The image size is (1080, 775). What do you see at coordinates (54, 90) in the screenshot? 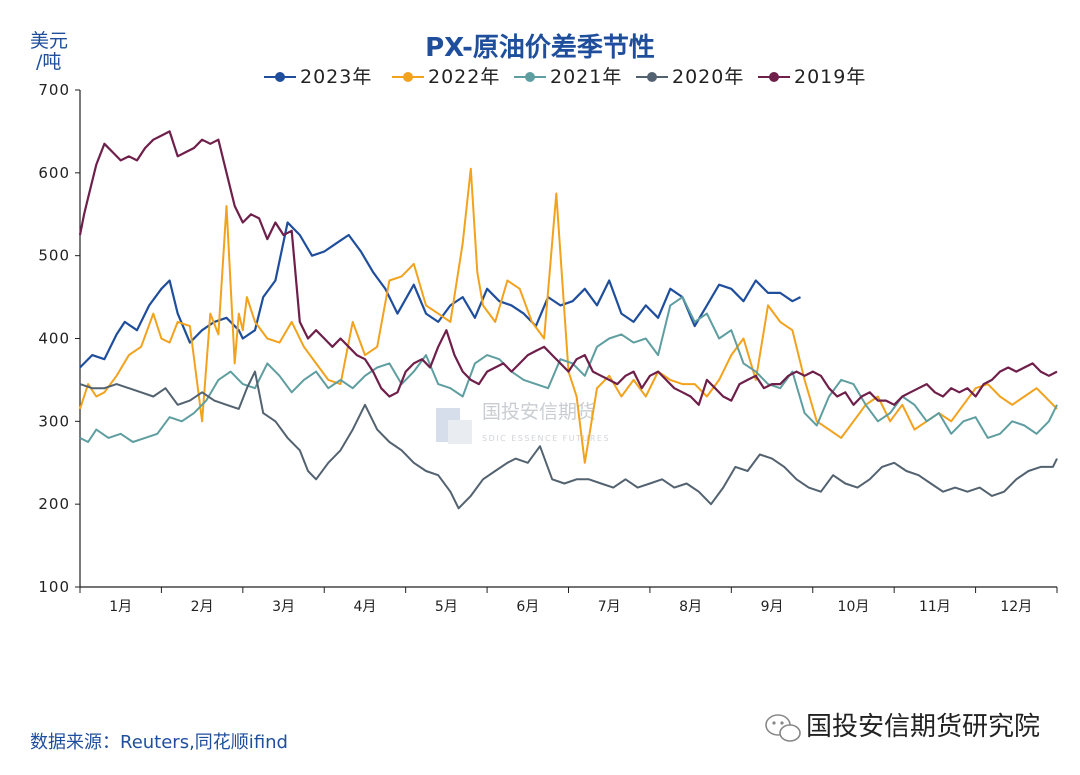
I see `y-tick-label: 700` at bounding box center [54, 90].